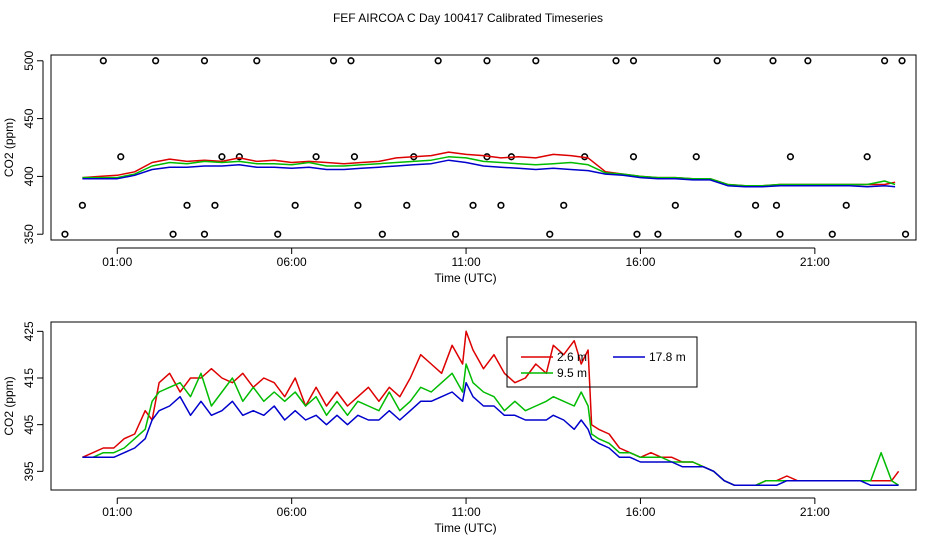  I want to click on legend-label: 2.6 m, so click(572, 357).